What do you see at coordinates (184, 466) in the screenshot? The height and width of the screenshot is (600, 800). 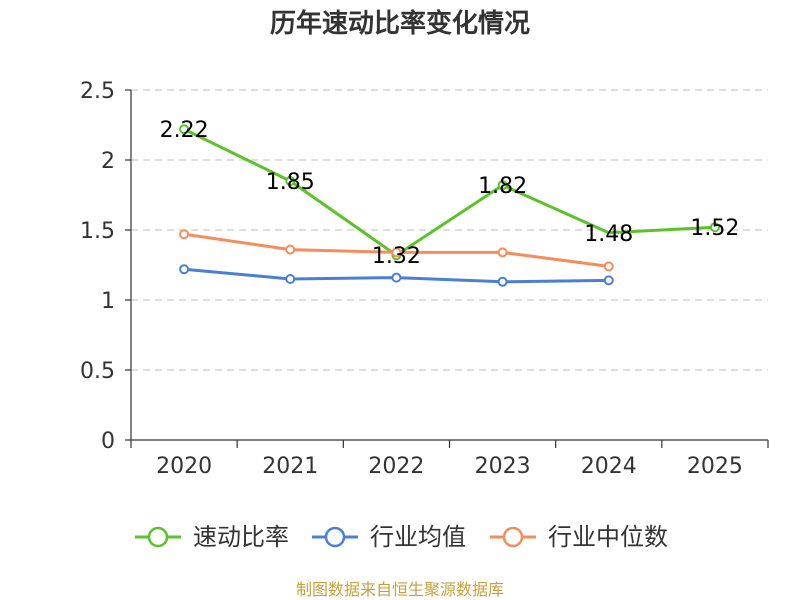 I see `x-tick-label: 2020` at bounding box center [184, 466].